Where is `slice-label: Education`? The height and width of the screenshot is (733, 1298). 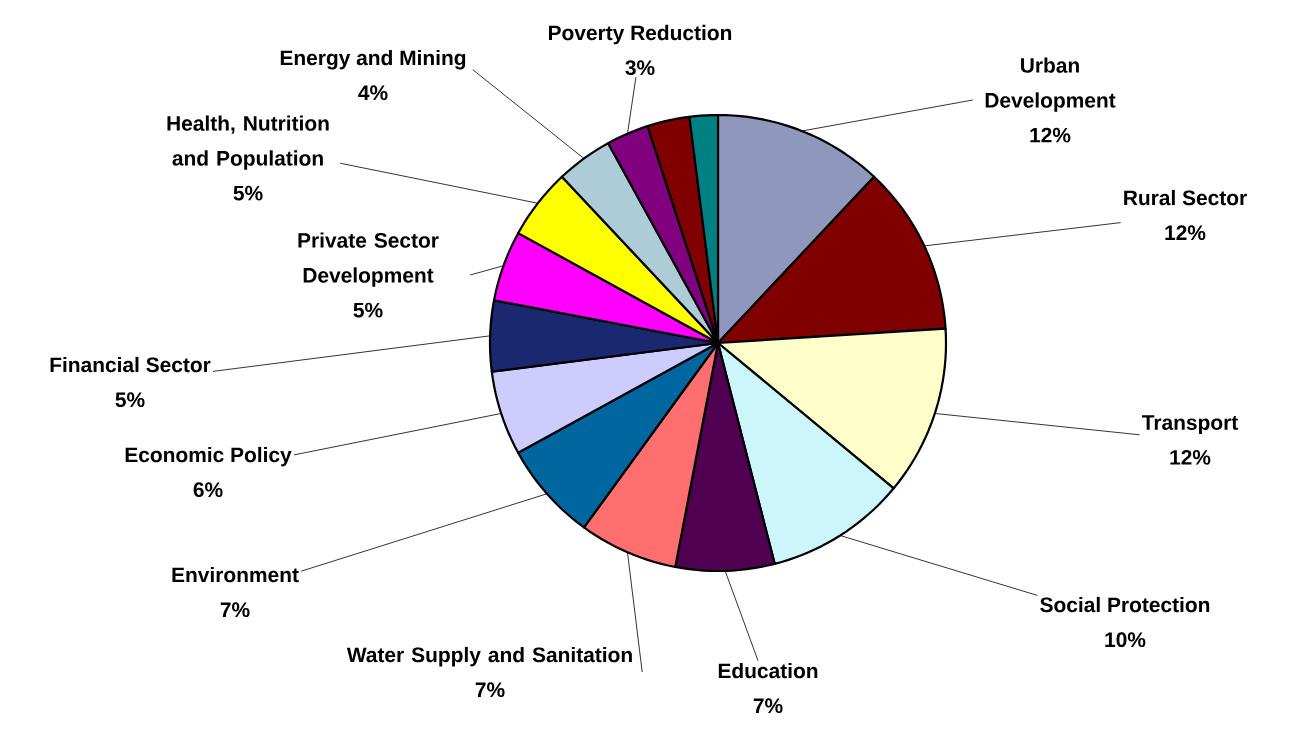 slice-label: Education is located at coordinates (768, 670).